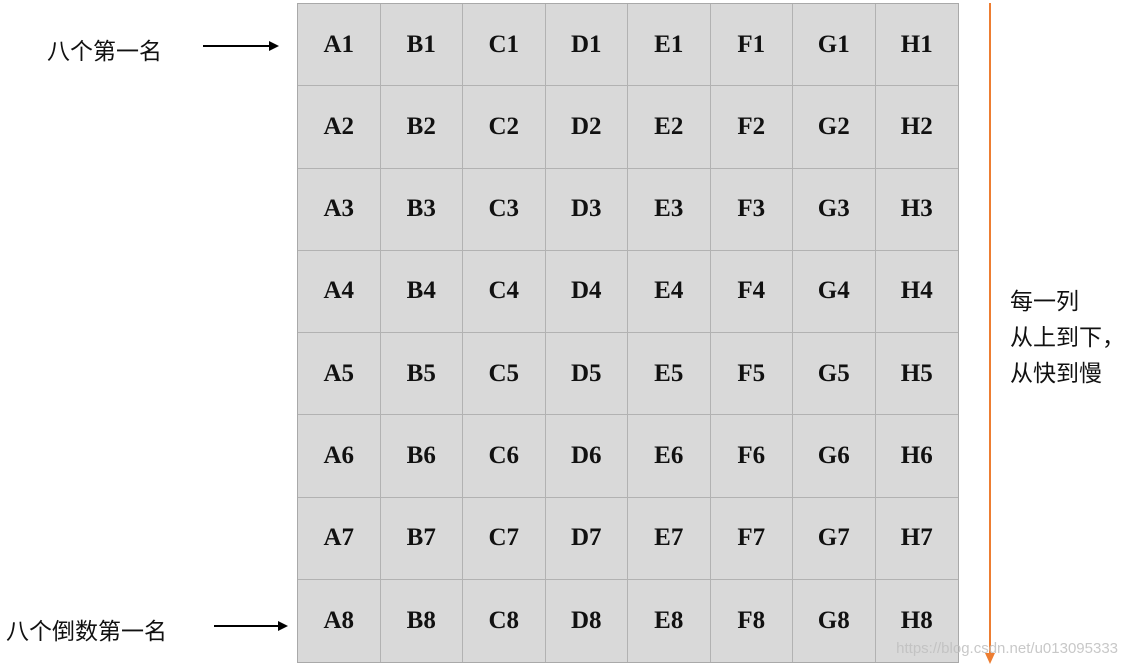  I want to click on grid-cell: H2, so click(916, 127).